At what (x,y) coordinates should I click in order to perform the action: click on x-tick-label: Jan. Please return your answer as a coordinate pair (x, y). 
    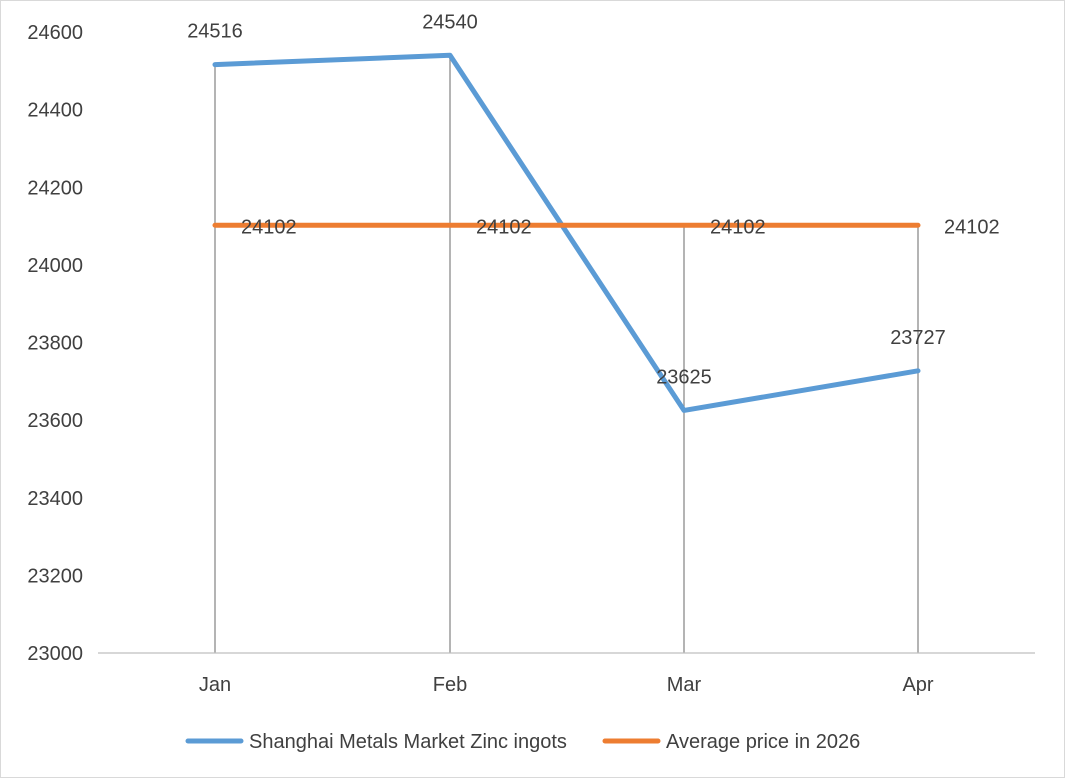
    Looking at the image, I should click on (215, 685).